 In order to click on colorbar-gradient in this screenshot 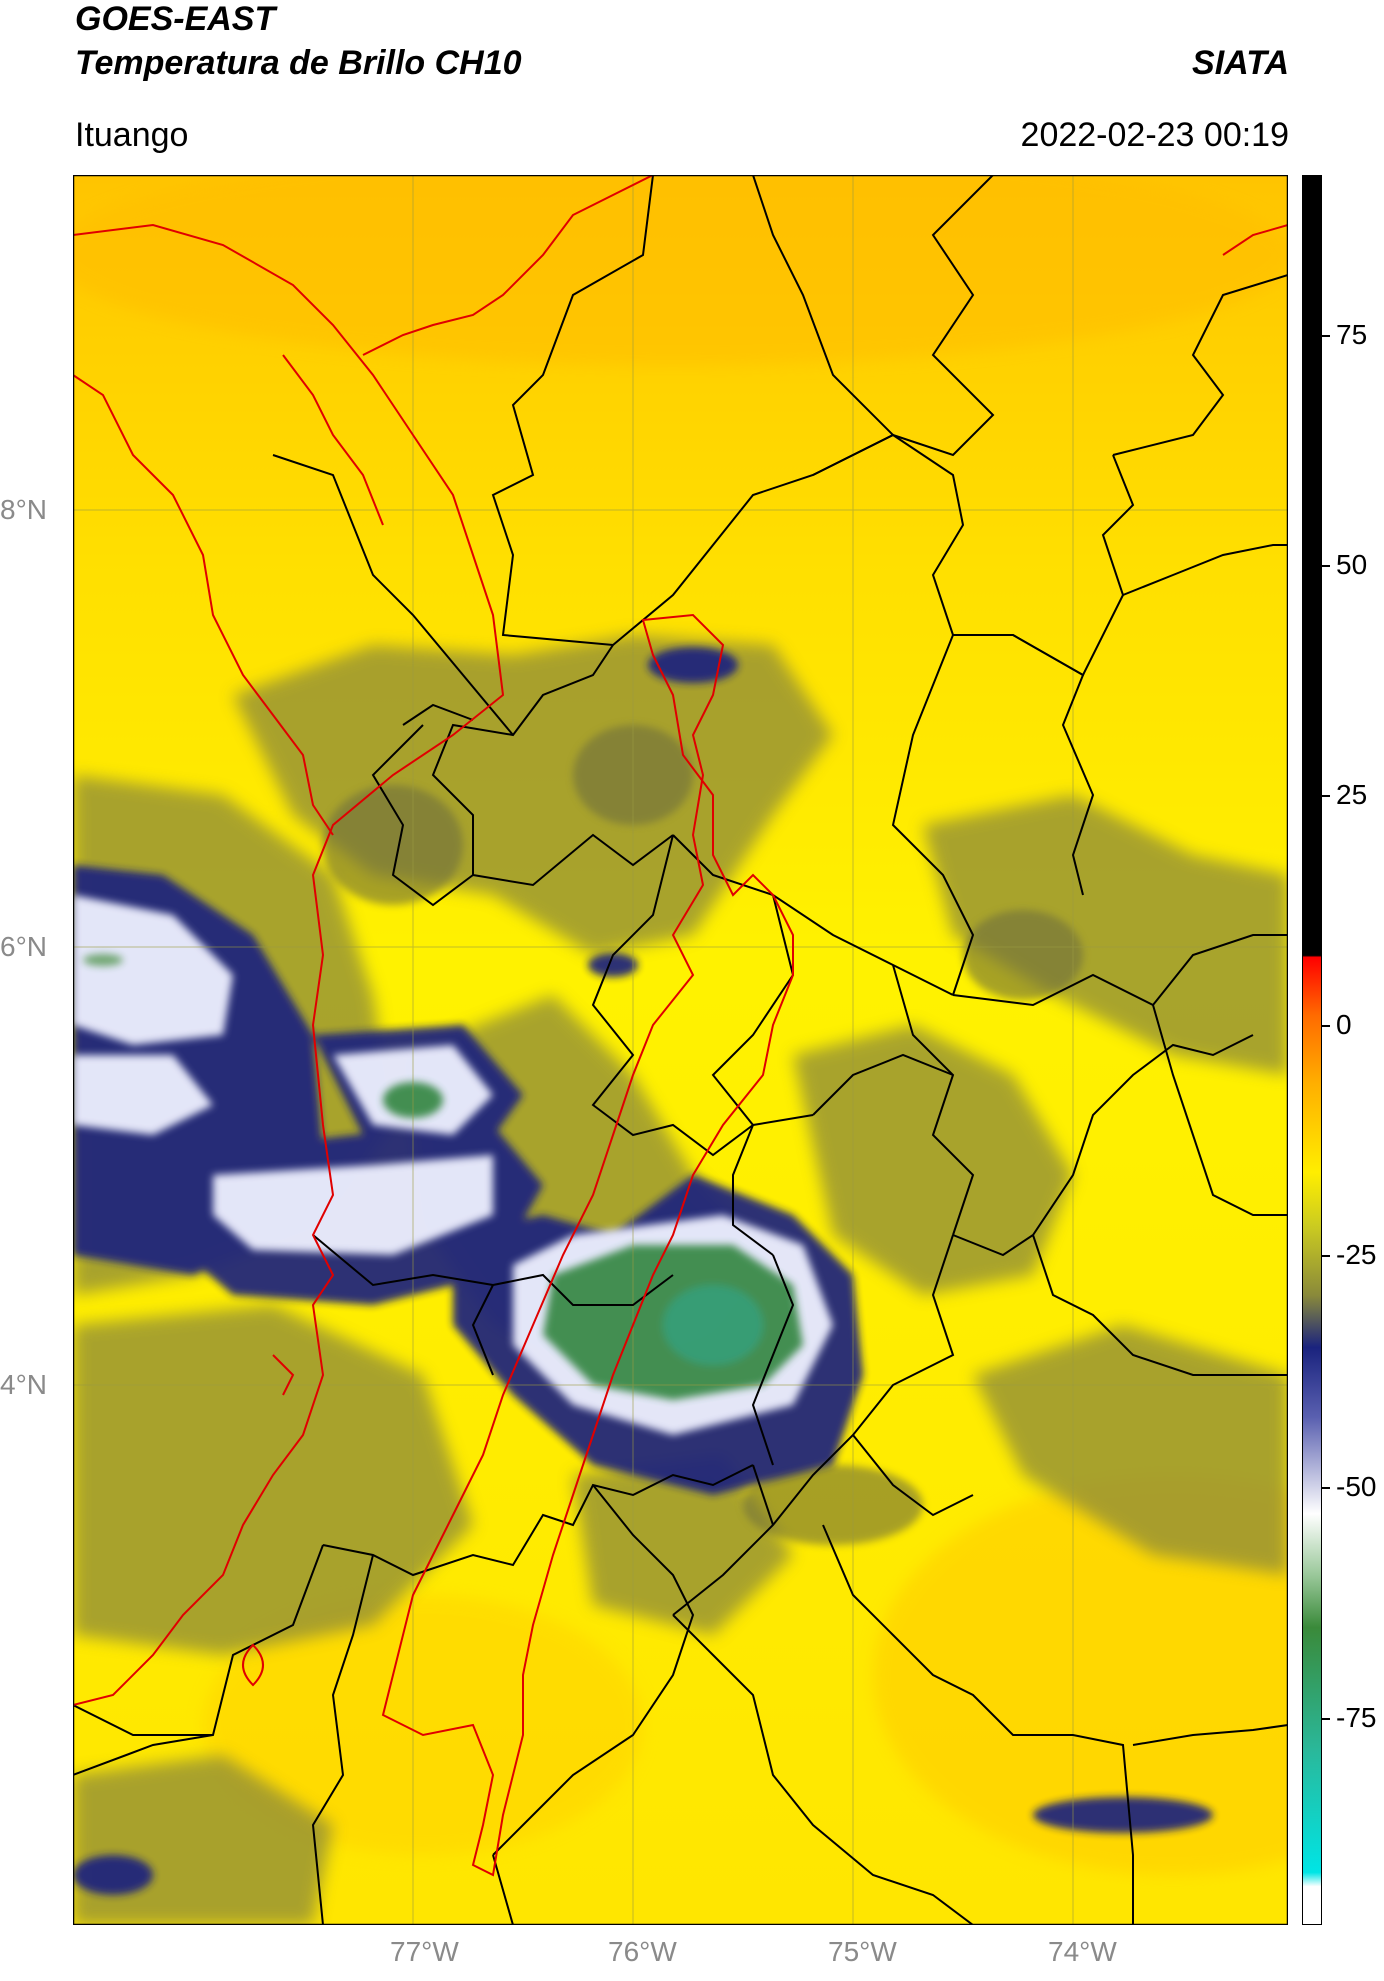, I will do `click(1312, 1050)`.